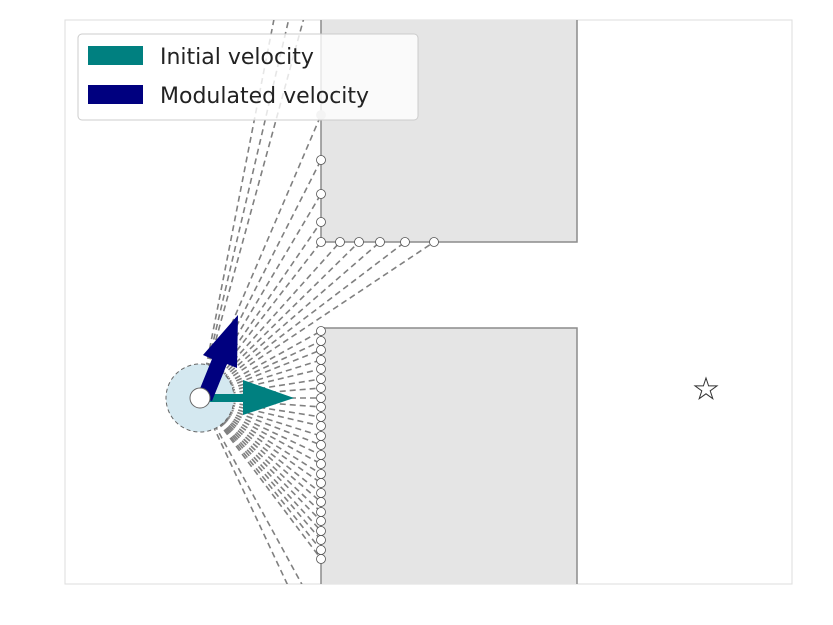 Image resolution: width=833 pixels, height=625 pixels. Describe the element at coordinates (264, 96) in the screenshot. I see `legend-modulated-label: Modulated velocity` at that location.